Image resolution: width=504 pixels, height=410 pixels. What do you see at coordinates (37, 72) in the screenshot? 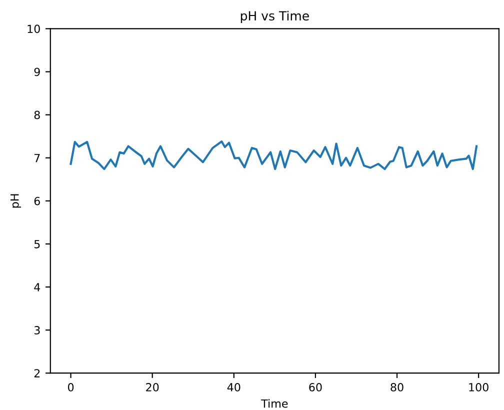
I see `y-tick-label: 9` at bounding box center [37, 72].